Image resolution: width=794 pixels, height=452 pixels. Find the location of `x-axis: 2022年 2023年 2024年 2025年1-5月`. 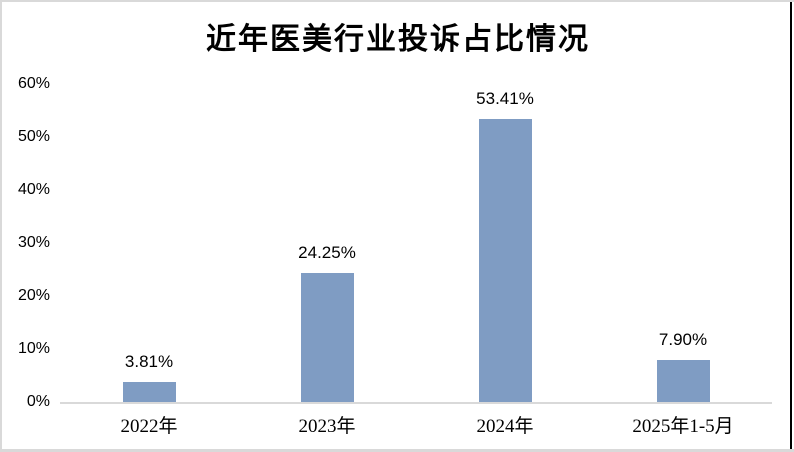

x-axis: 2022年 2023年 2024年 2025年1-5月 is located at coordinates (416, 421).